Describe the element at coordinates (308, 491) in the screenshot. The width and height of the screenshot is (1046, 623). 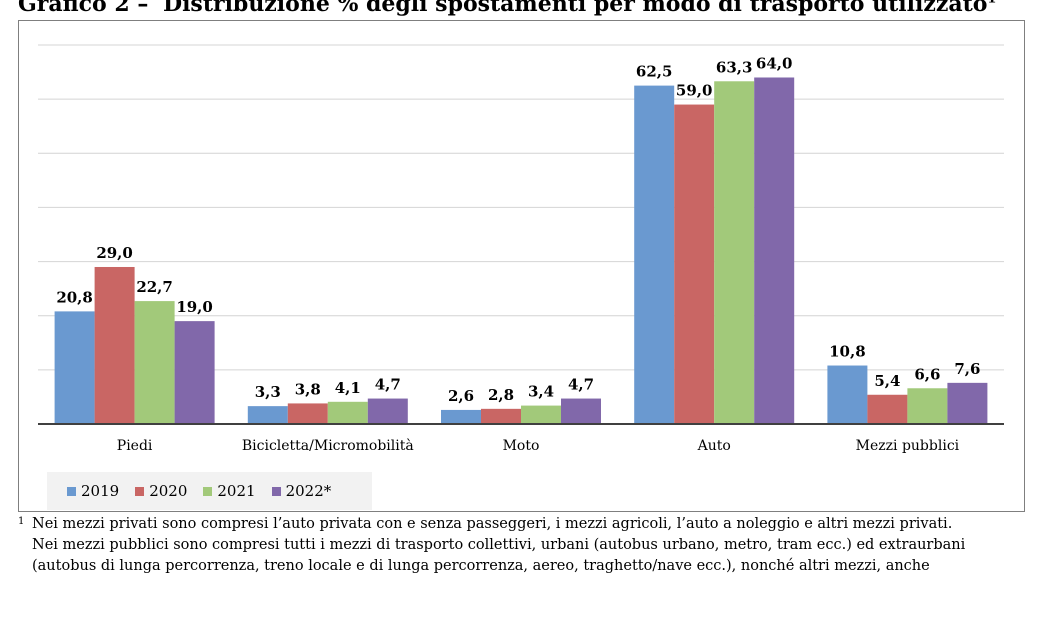
I see `legend-label: 2022*` at that location.